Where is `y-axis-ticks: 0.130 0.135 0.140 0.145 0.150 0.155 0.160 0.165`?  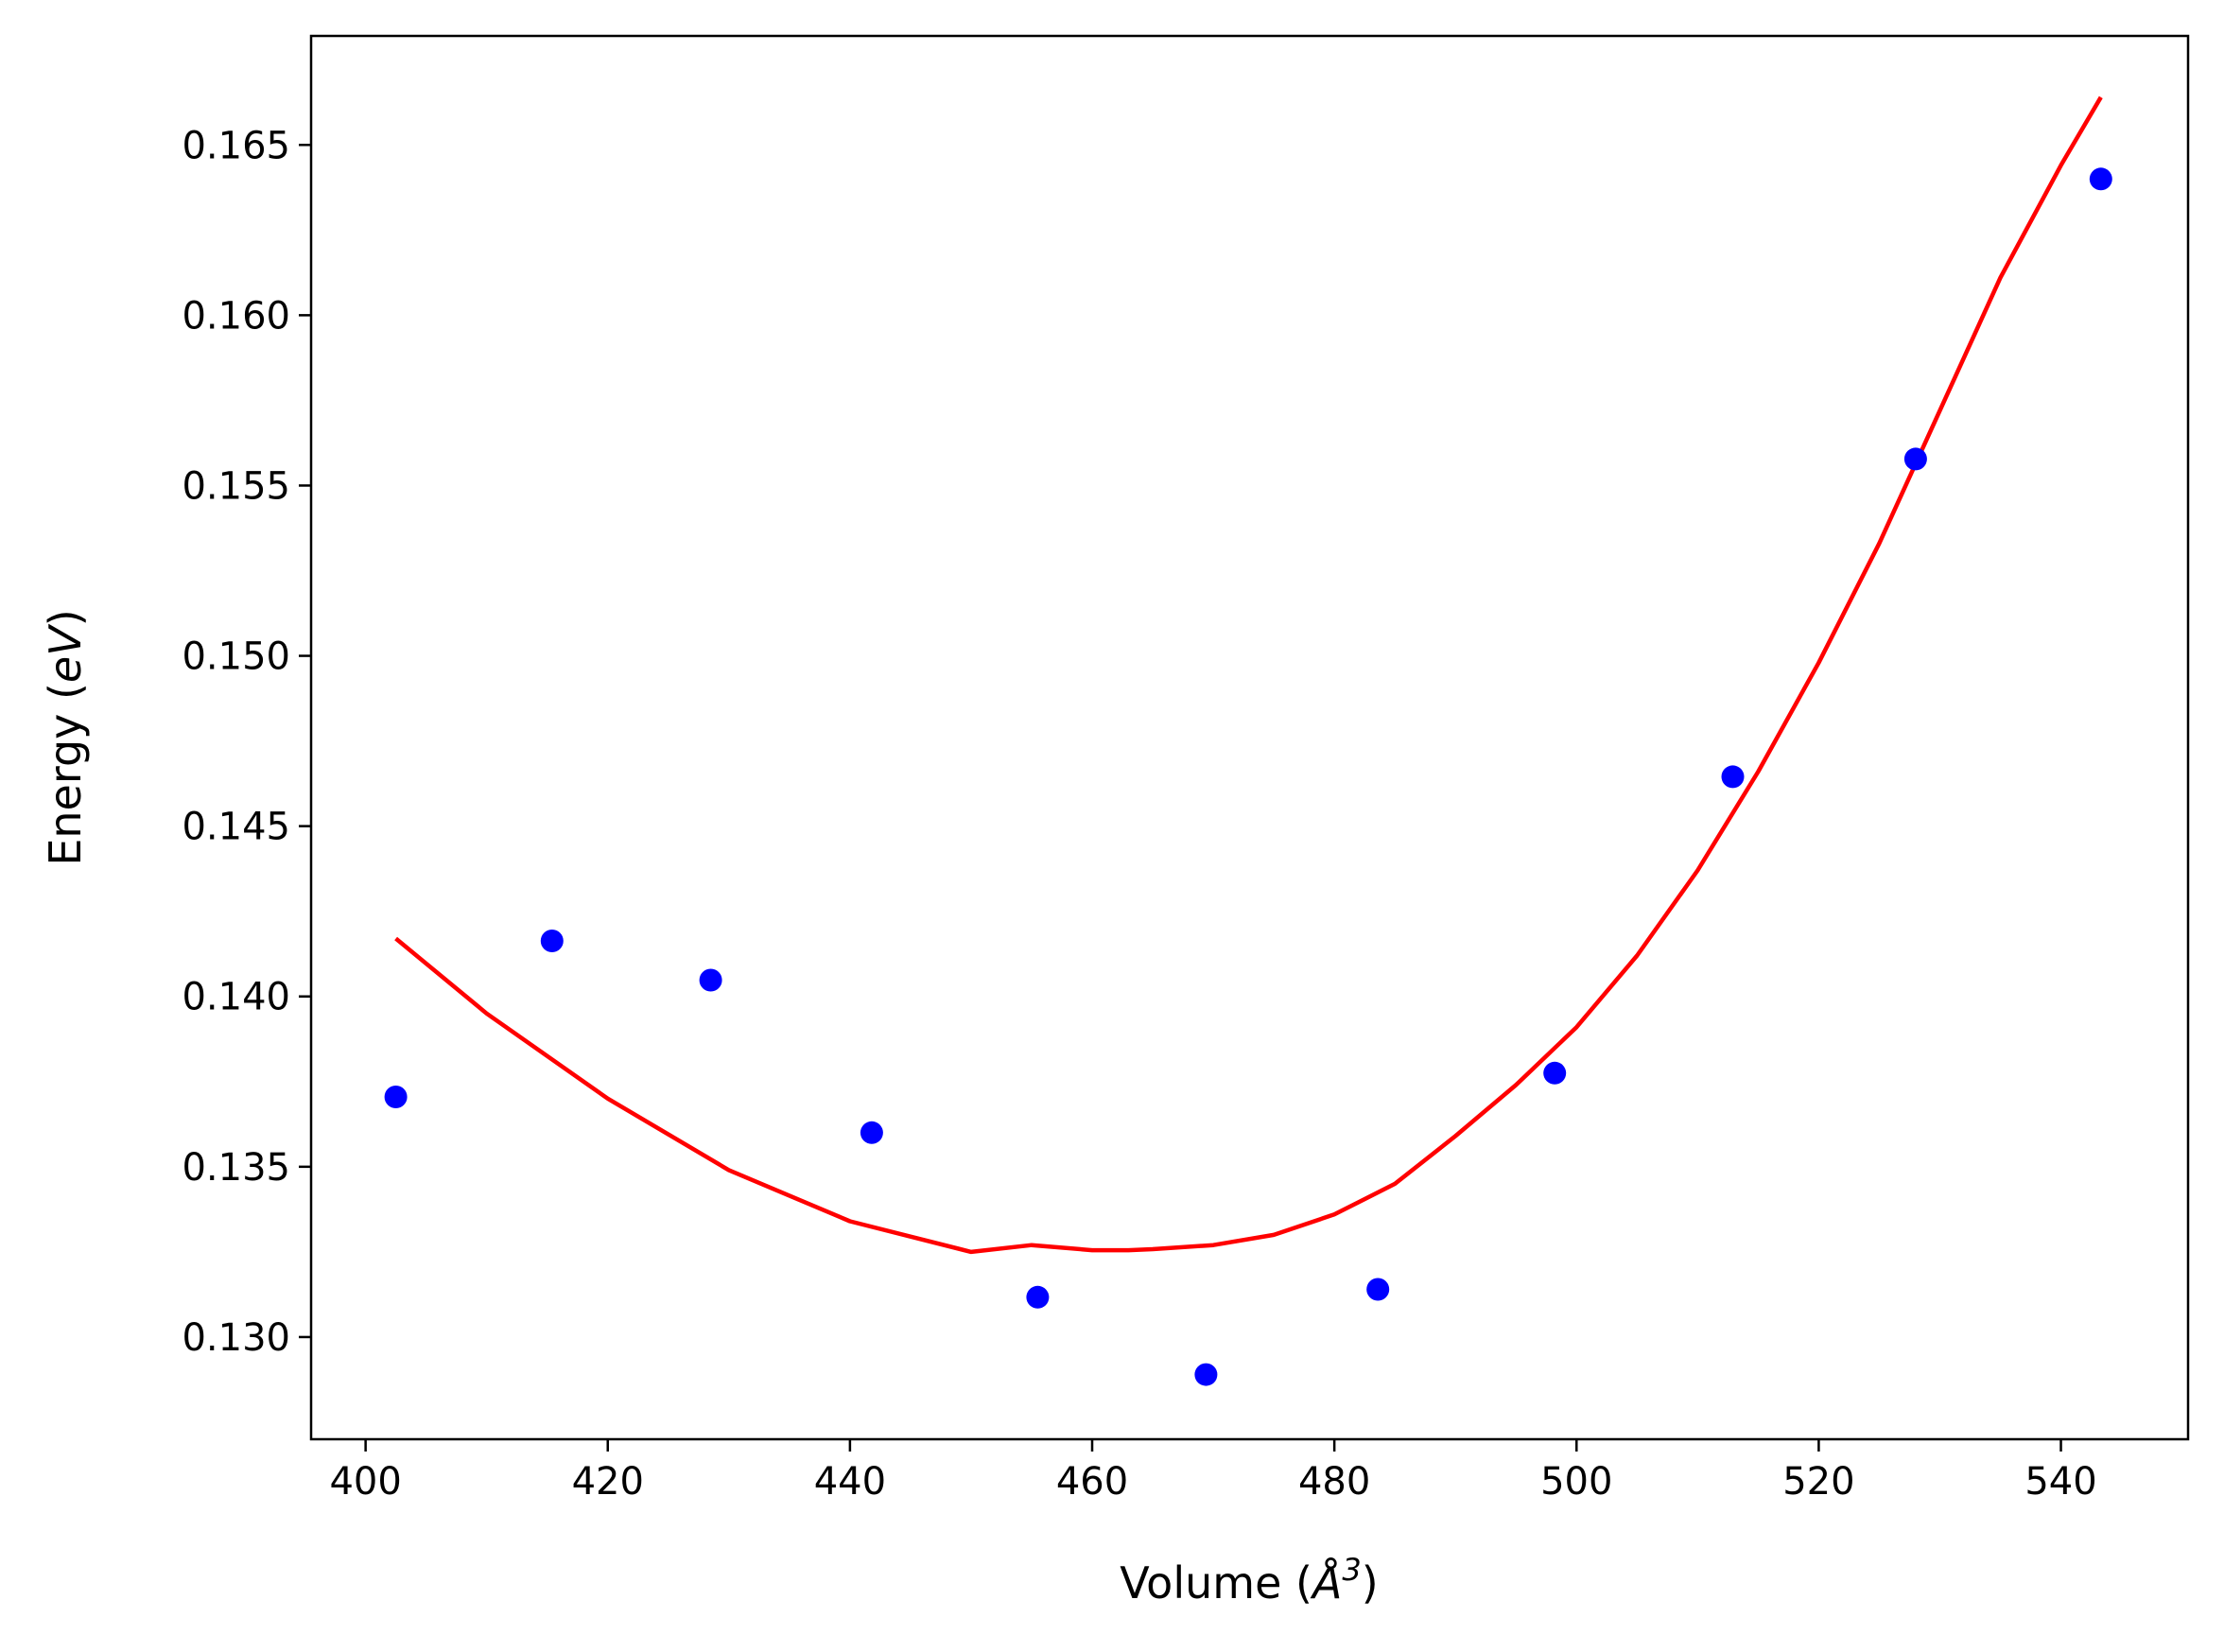 y-axis-ticks: 0.130 0.135 0.140 0.145 0.150 0.155 0.160 0.165 is located at coordinates (247, 742).